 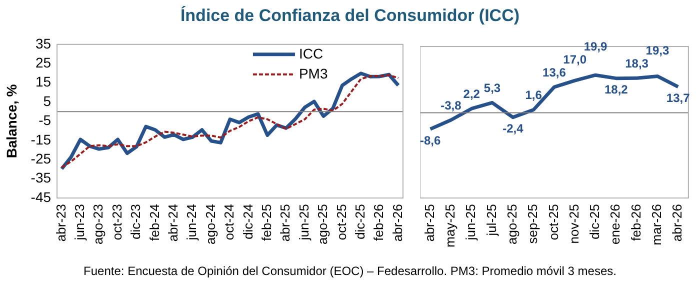 I want to click on data-label: 19,9, so click(x=596, y=46).